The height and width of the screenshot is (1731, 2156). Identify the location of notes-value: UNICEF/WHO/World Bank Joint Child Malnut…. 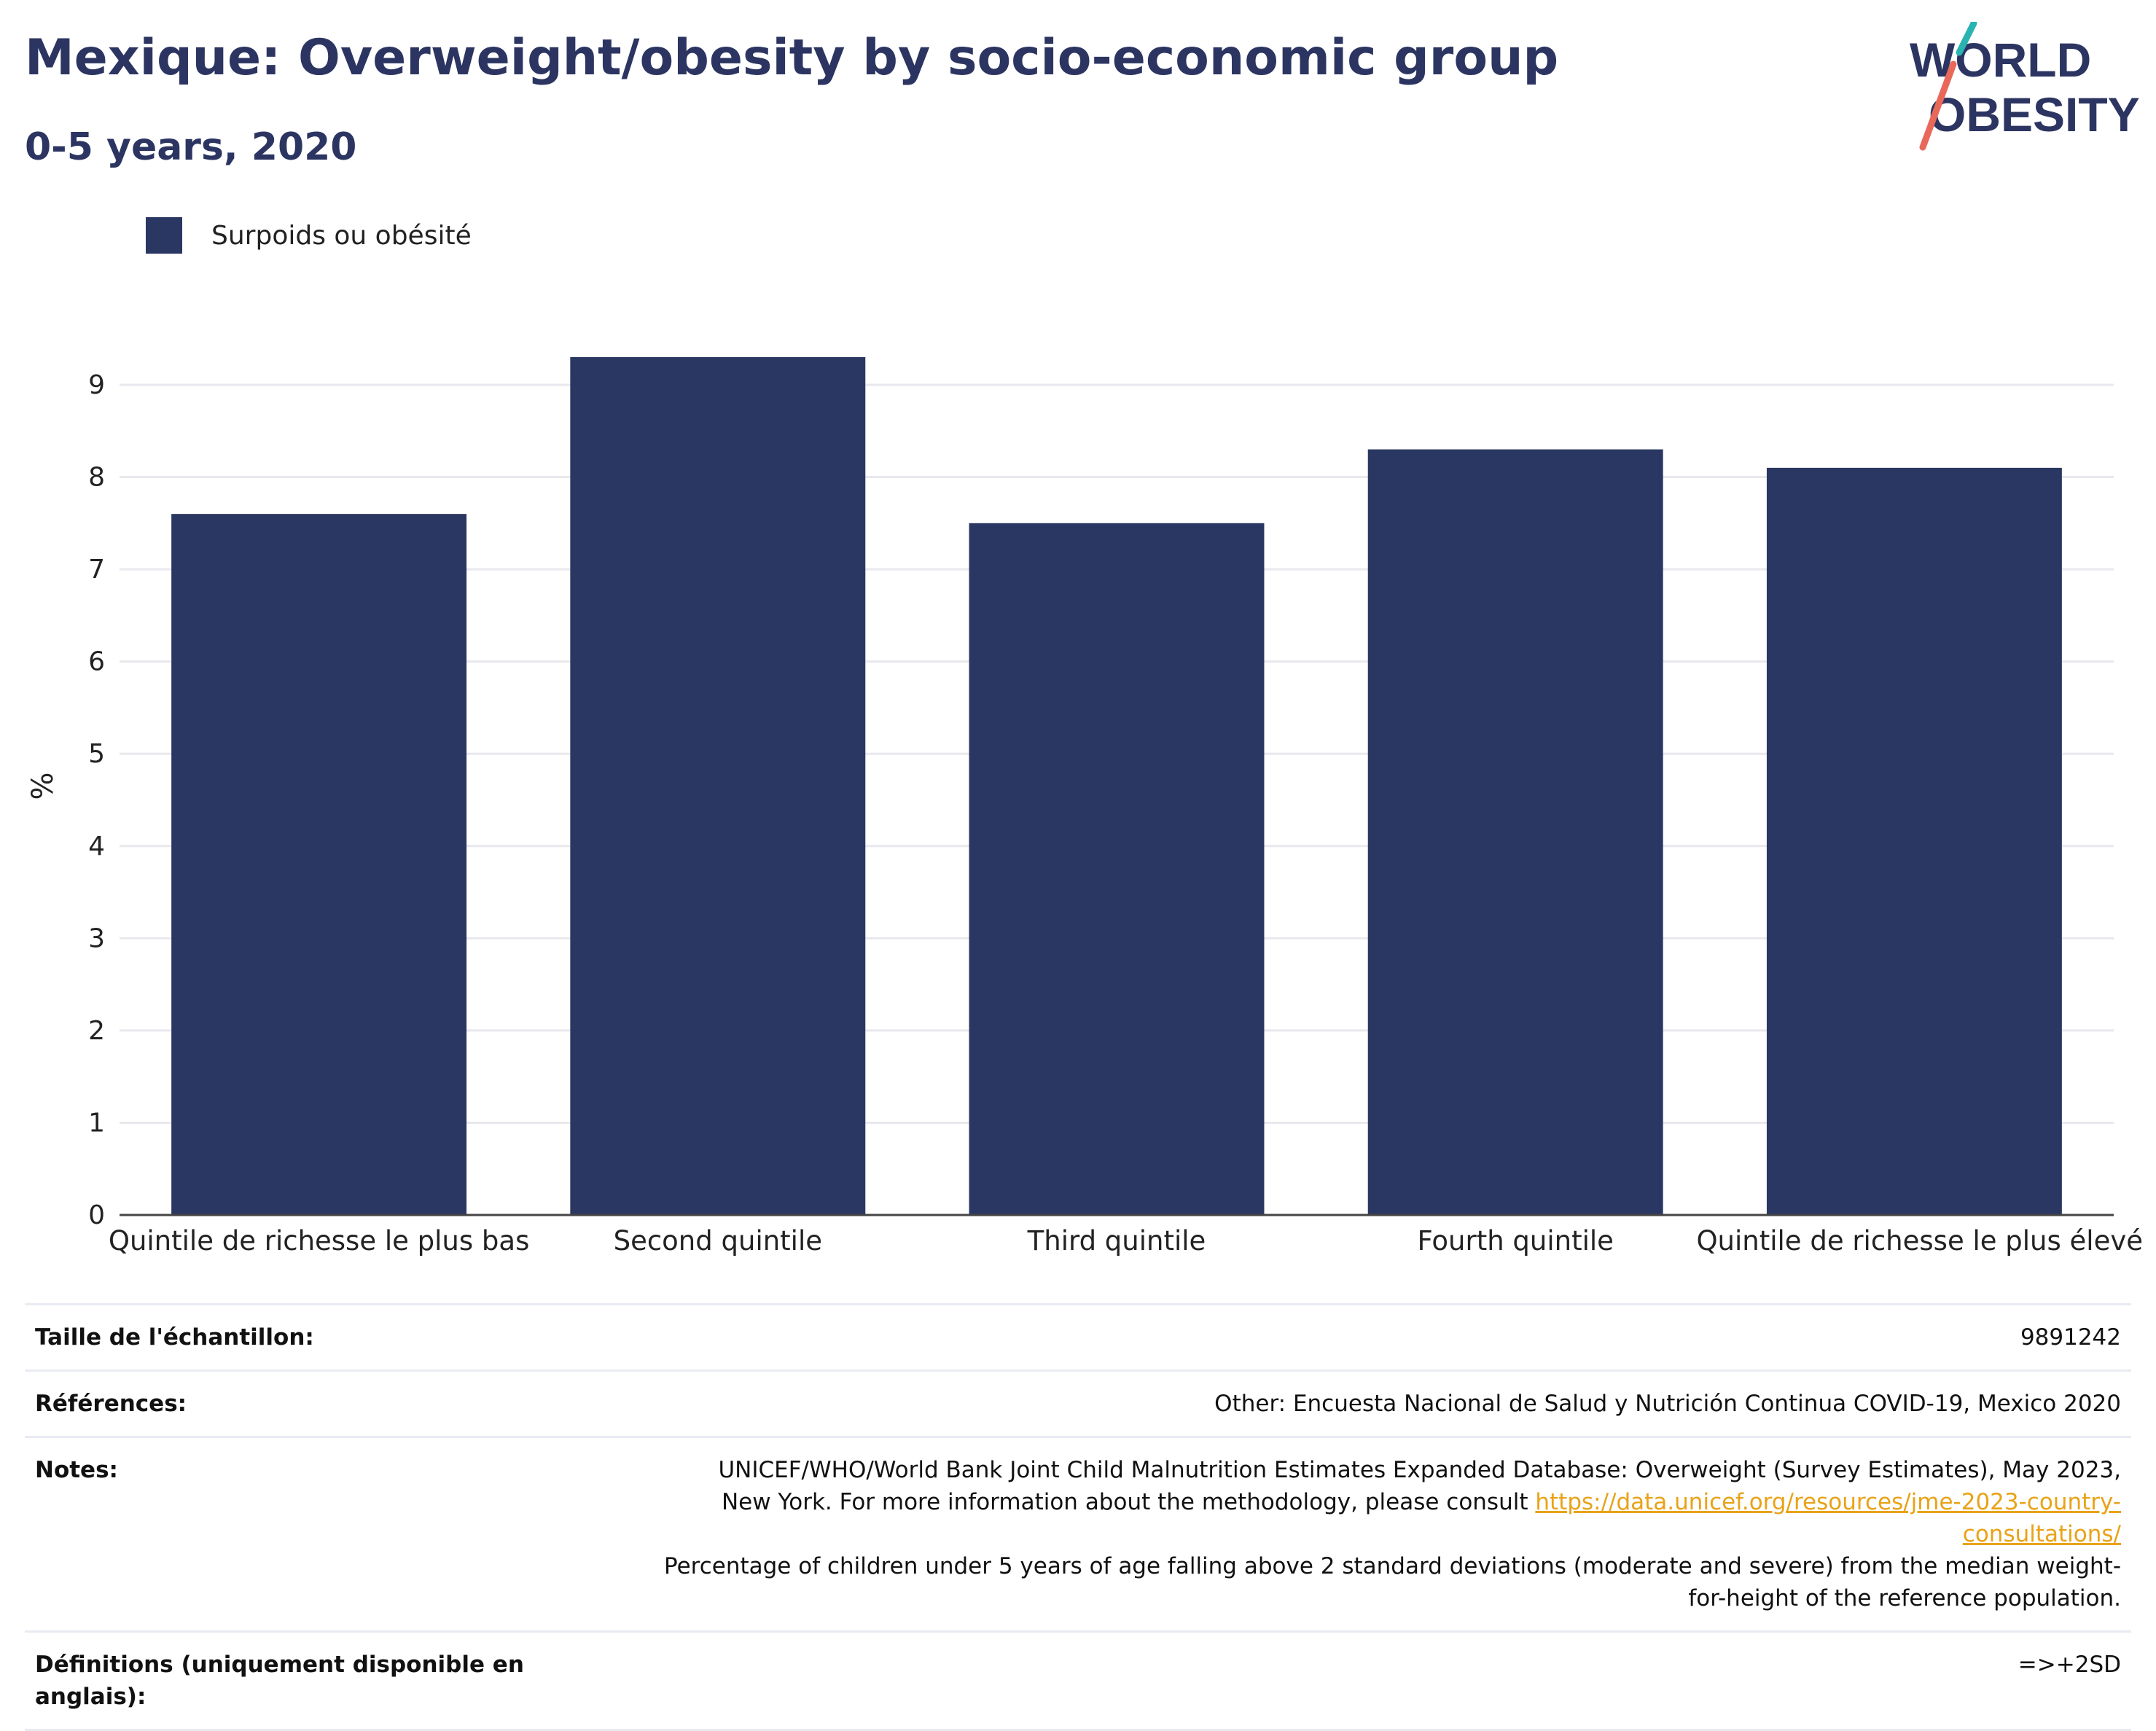
(1392, 1534).